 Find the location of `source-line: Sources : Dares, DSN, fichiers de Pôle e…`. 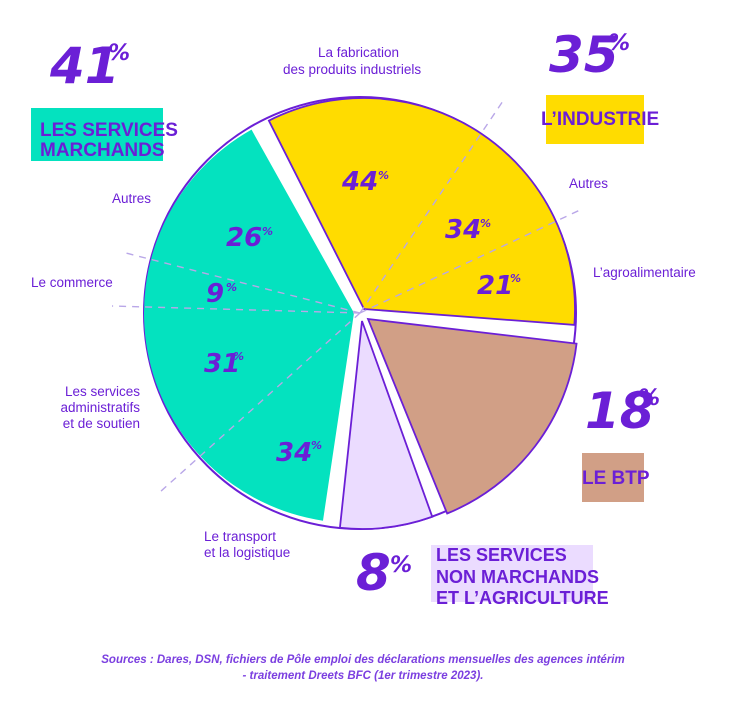

source-line: Sources : Dares, DSN, fichiers de Pôle e… is located at coordinates (362, 660).